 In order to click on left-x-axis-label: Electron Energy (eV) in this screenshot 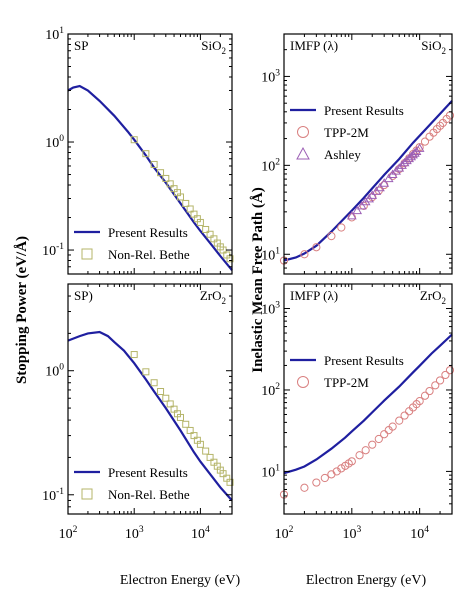, I will do `click(180, 580)`.